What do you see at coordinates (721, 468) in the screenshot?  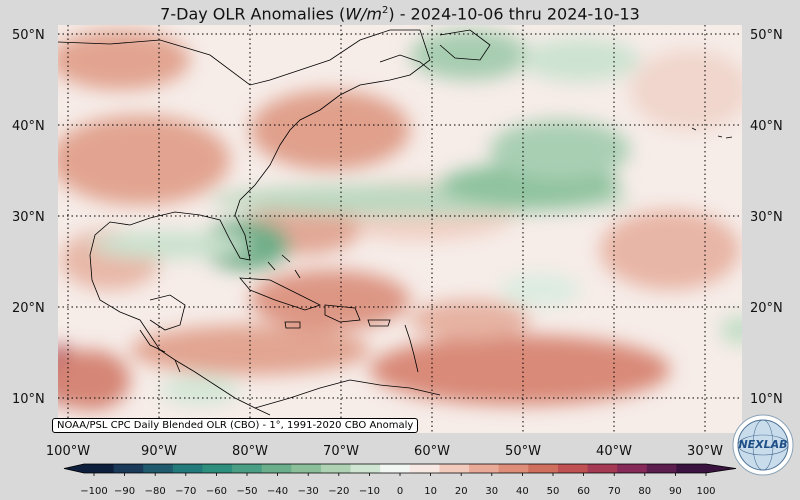 I see `colorbar-max-arrow` at bounding box center [721, 468].